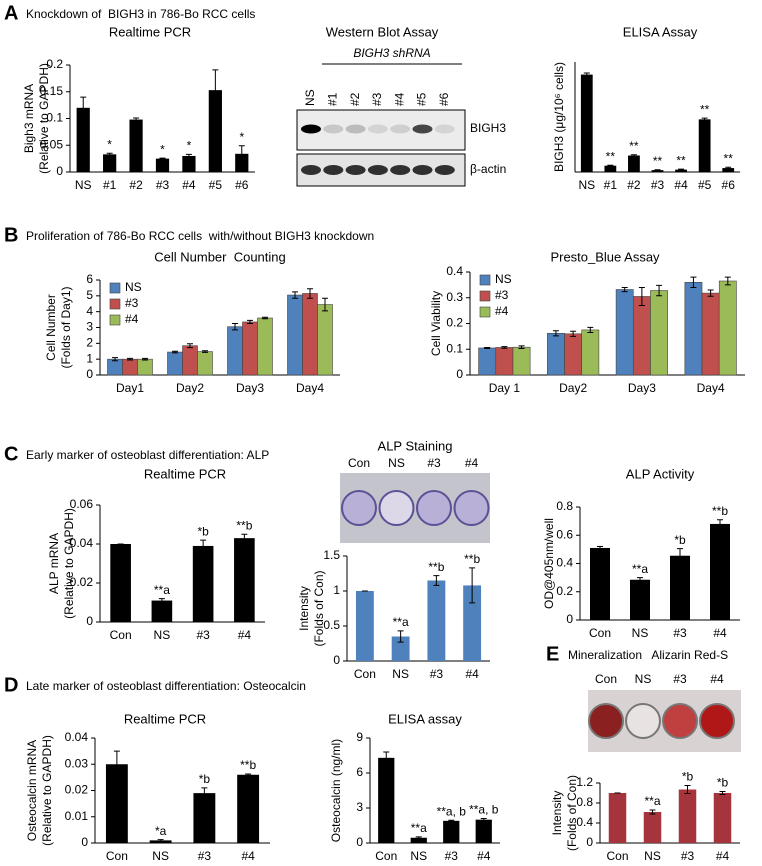 The height and width of the screenshot is (866, 762). I want to click on panel-letter: C, so click(11, 454).